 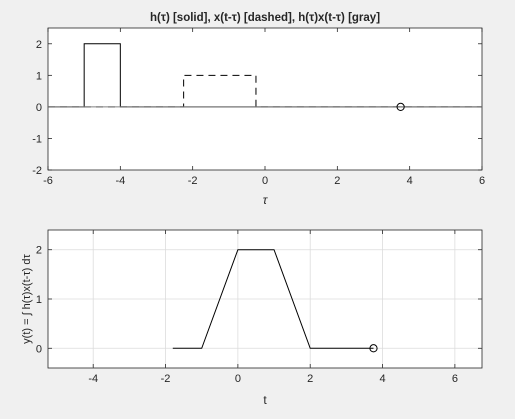 I want to click on top-x-tick-label: 6, so click(x=482, y=181).